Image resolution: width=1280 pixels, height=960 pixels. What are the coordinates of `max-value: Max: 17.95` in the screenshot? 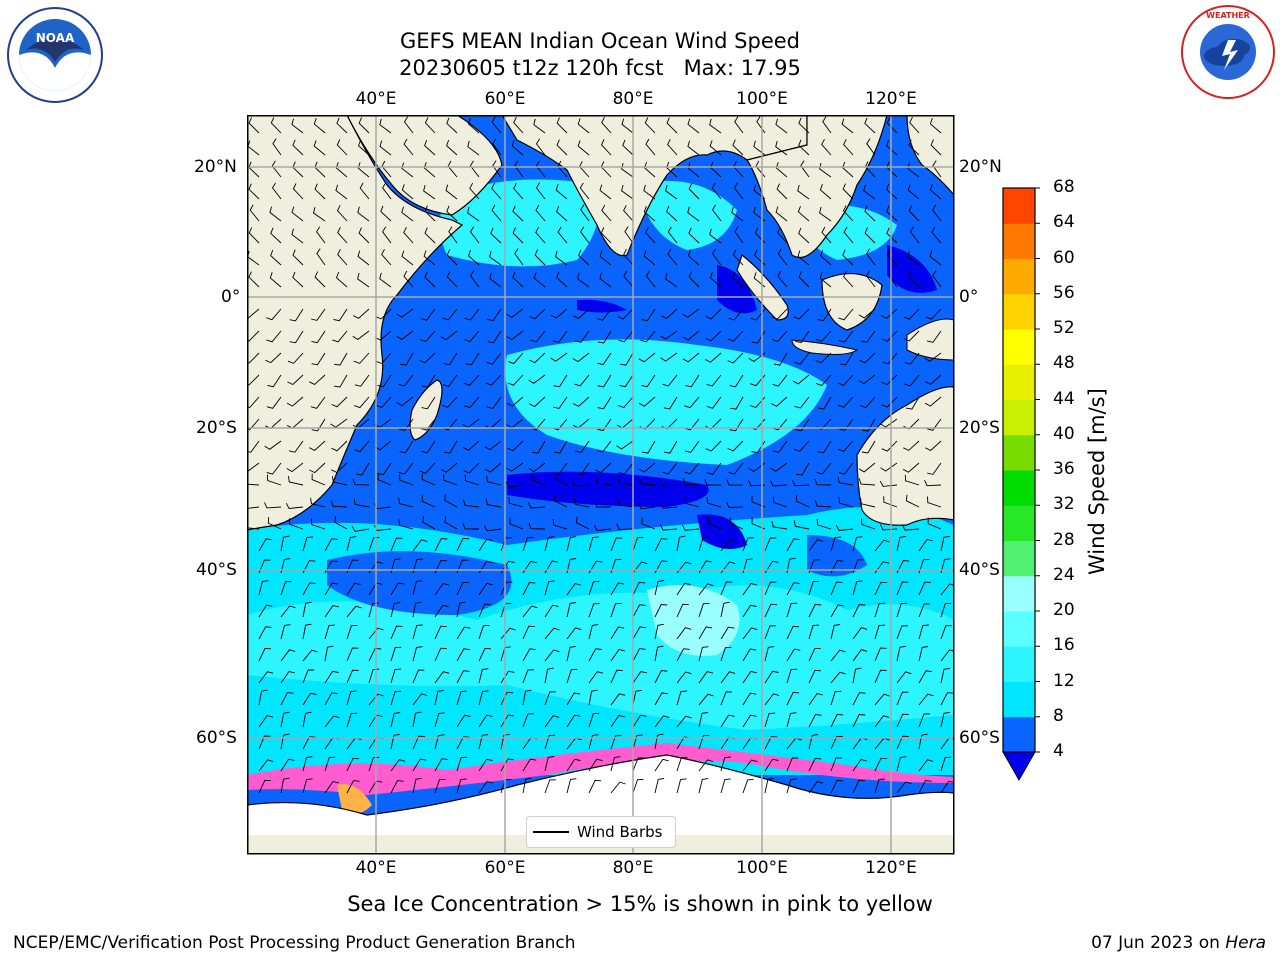 It's located at (742, 68).